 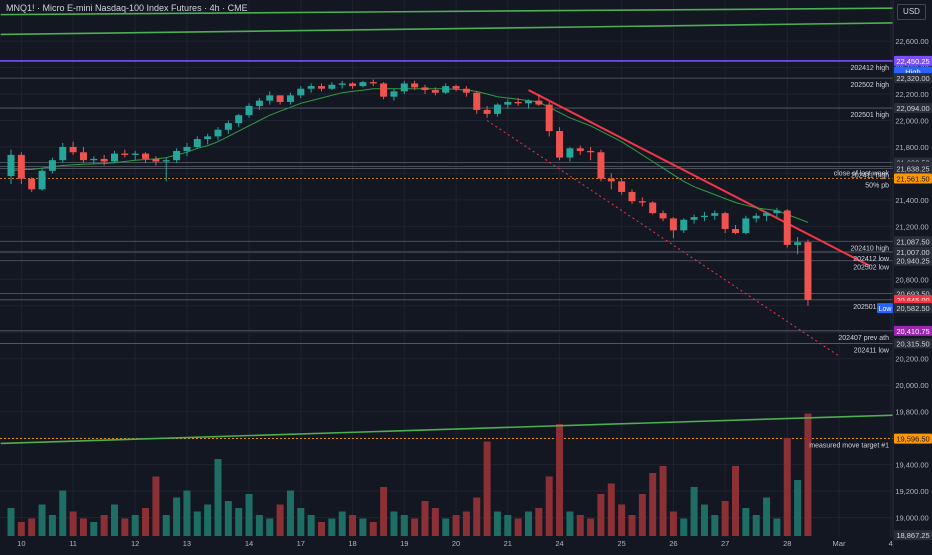 What do you see at coordinates (912, 308) in the screenshot?
I see `price-badge-text: 20,582.50` at bounding box center [912, 308].